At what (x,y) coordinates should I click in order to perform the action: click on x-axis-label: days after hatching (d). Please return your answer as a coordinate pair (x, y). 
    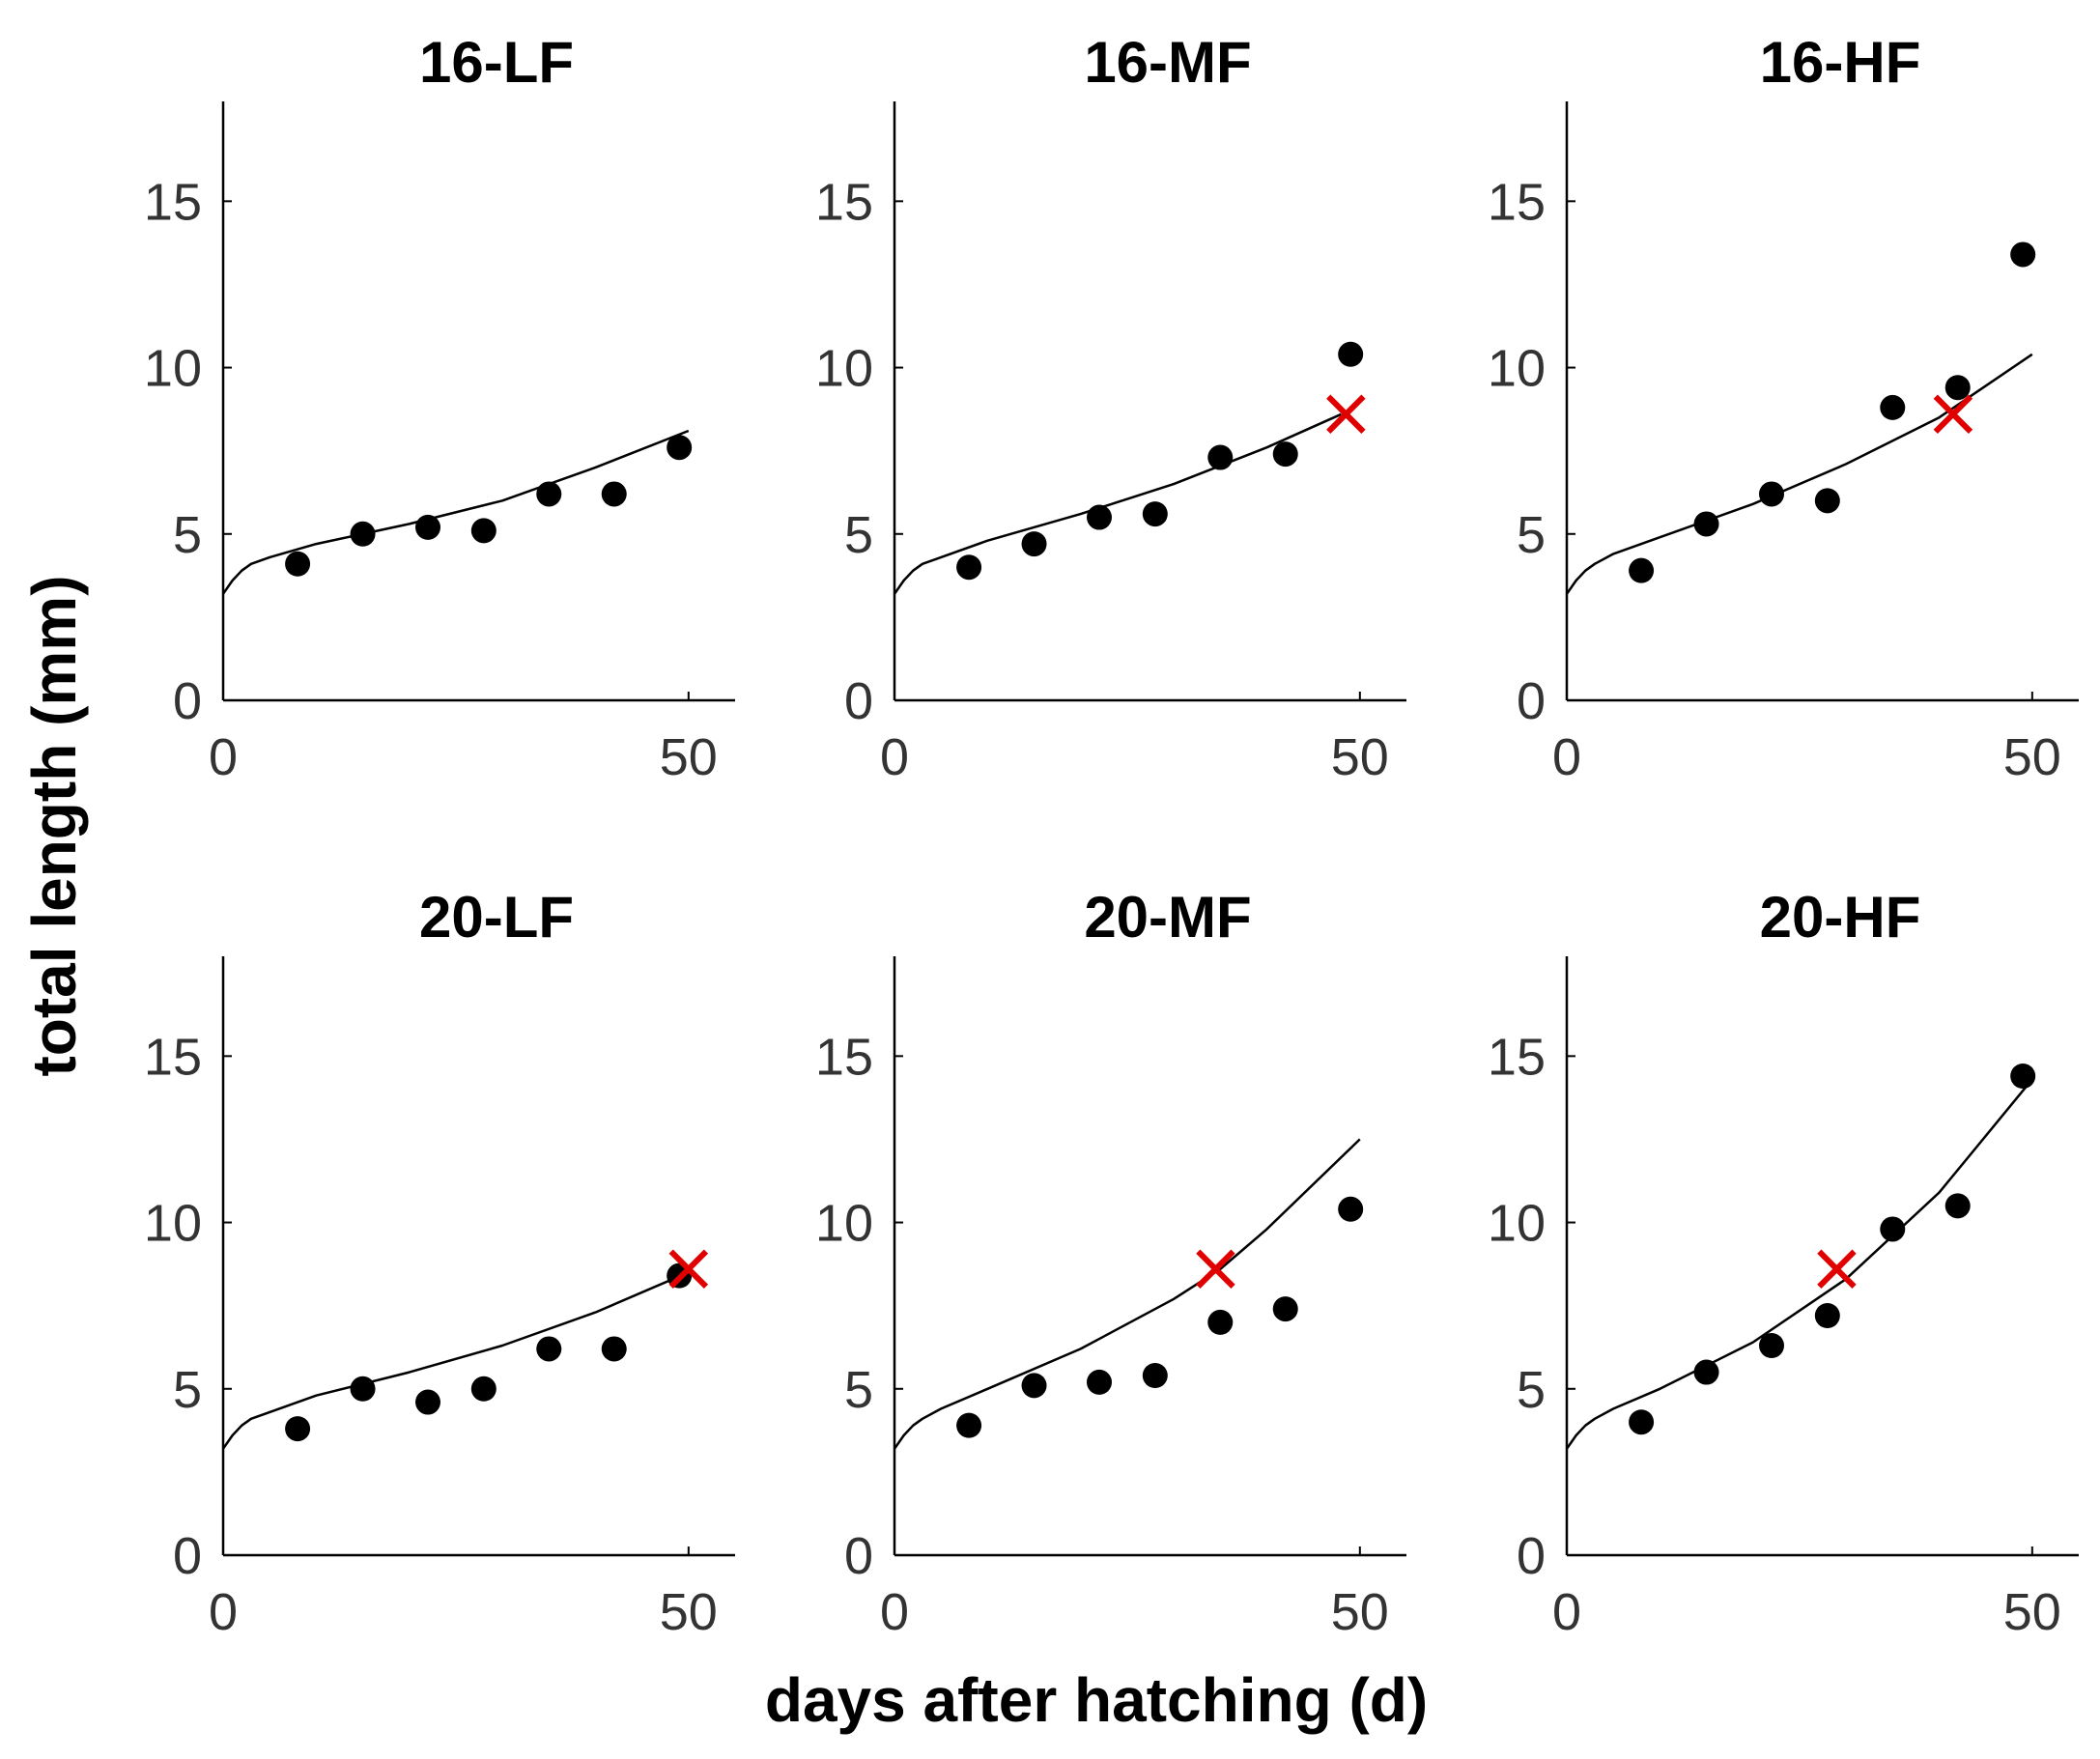
    Looking at the image, I should click on (1096, 1700).